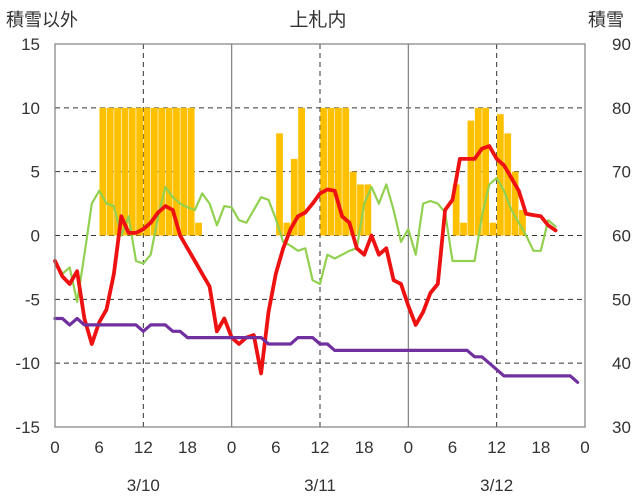  What do you see at coordinates (320, 485) in the screenshot?
I see `day-label: 3/11` at bounding box center [320, 485].